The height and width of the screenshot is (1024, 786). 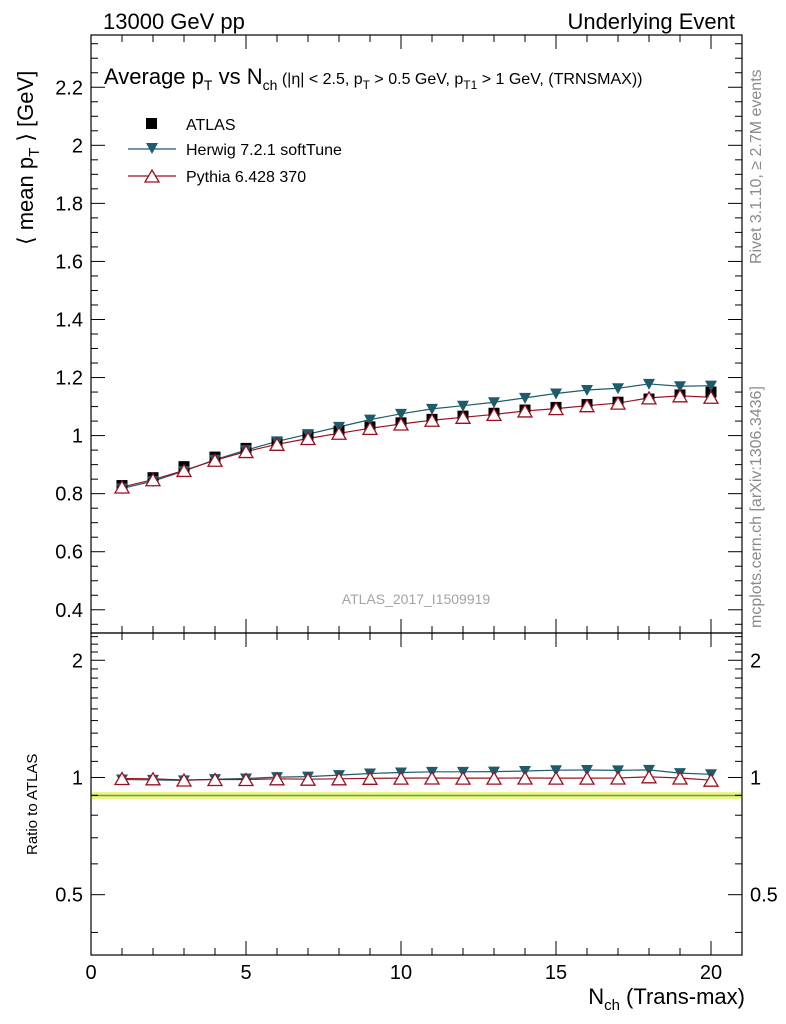 I want to click on x-tick-label: 10, so click(x=401, y=973).